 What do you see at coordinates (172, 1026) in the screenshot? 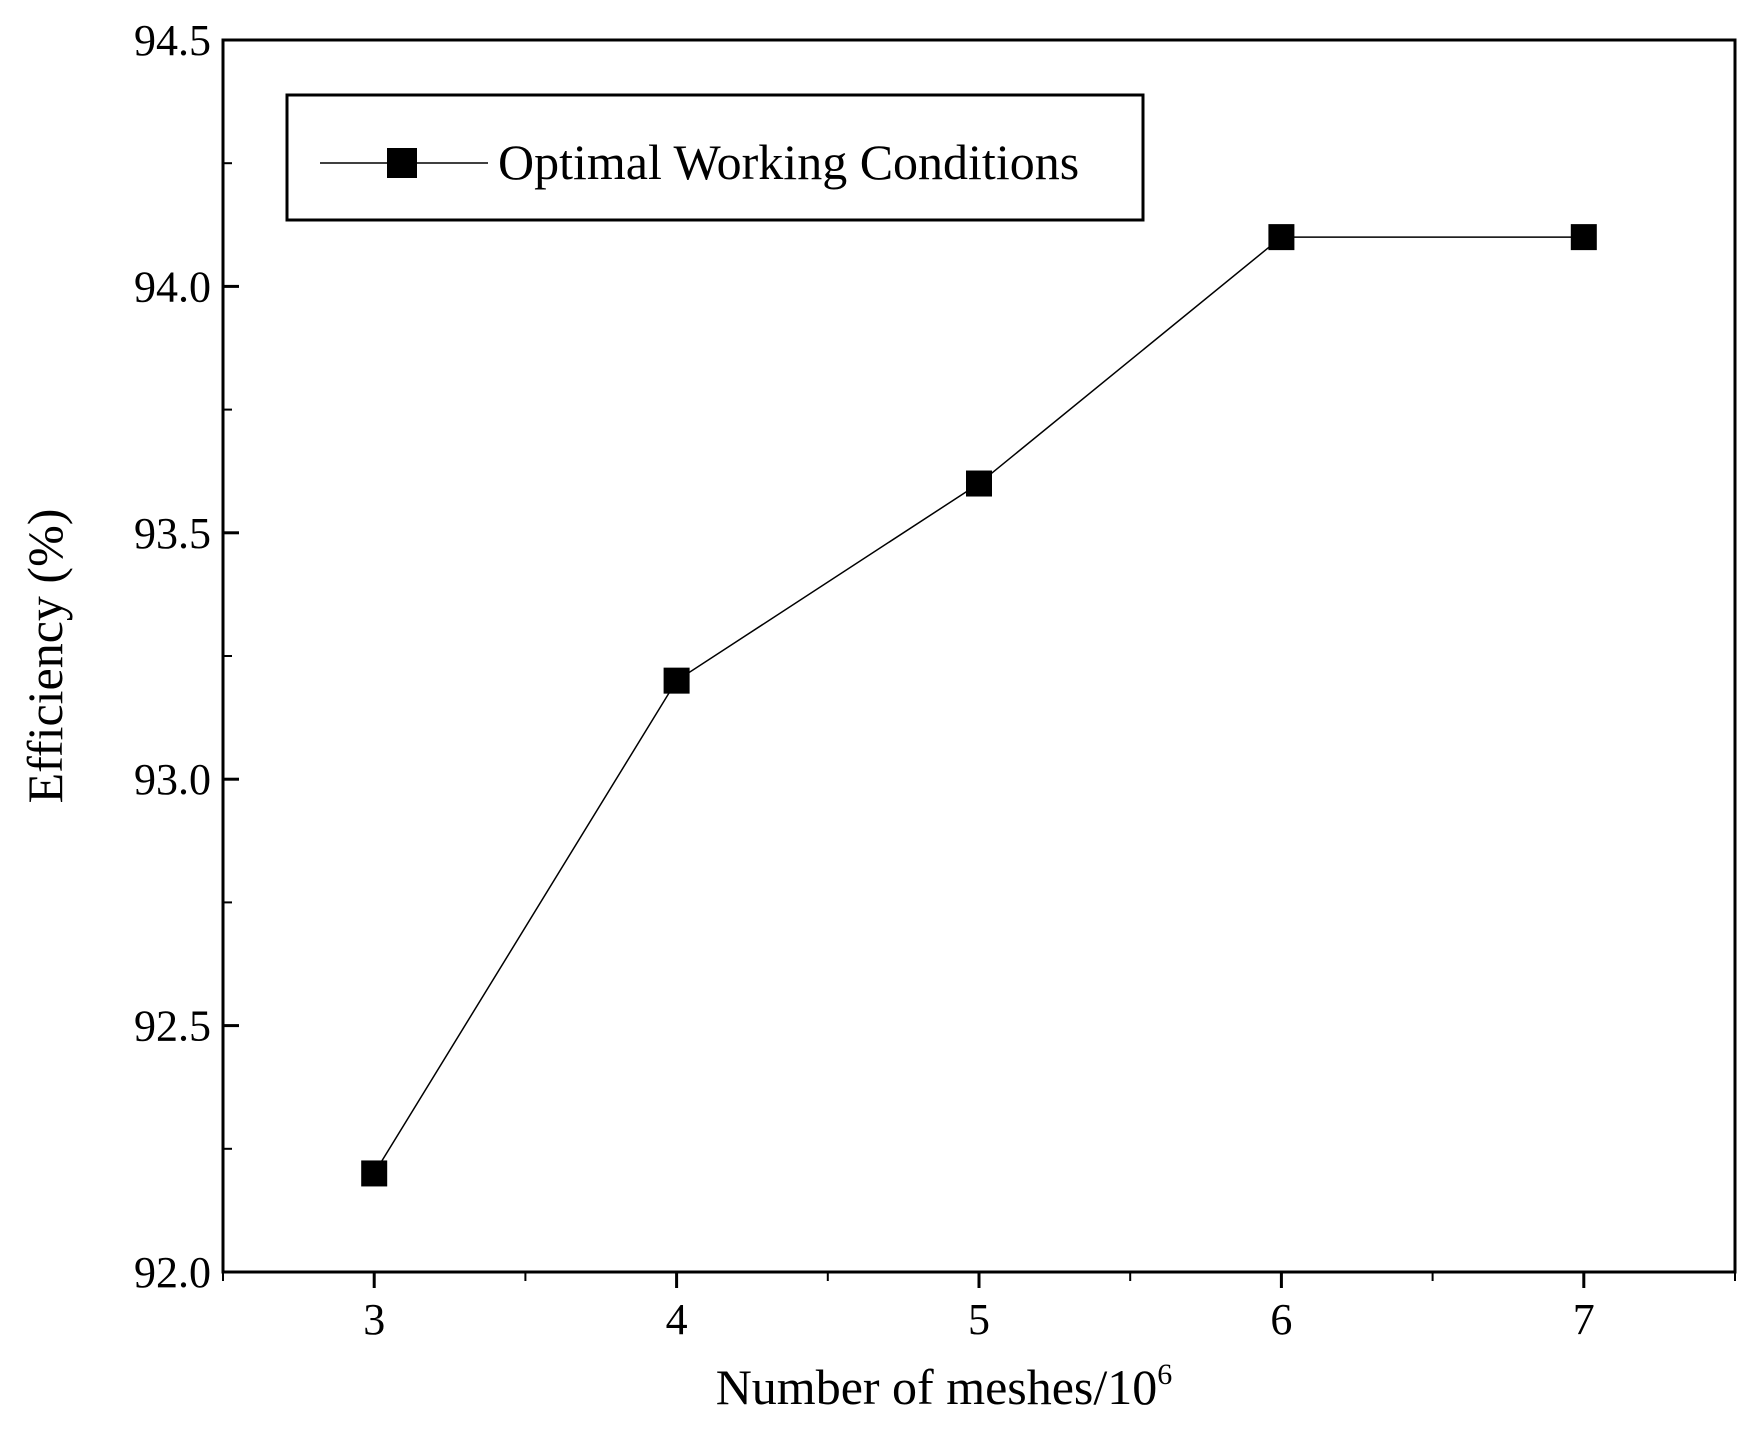
I see `y-tick-label: 92.5` at bounding box center [172, 1026].